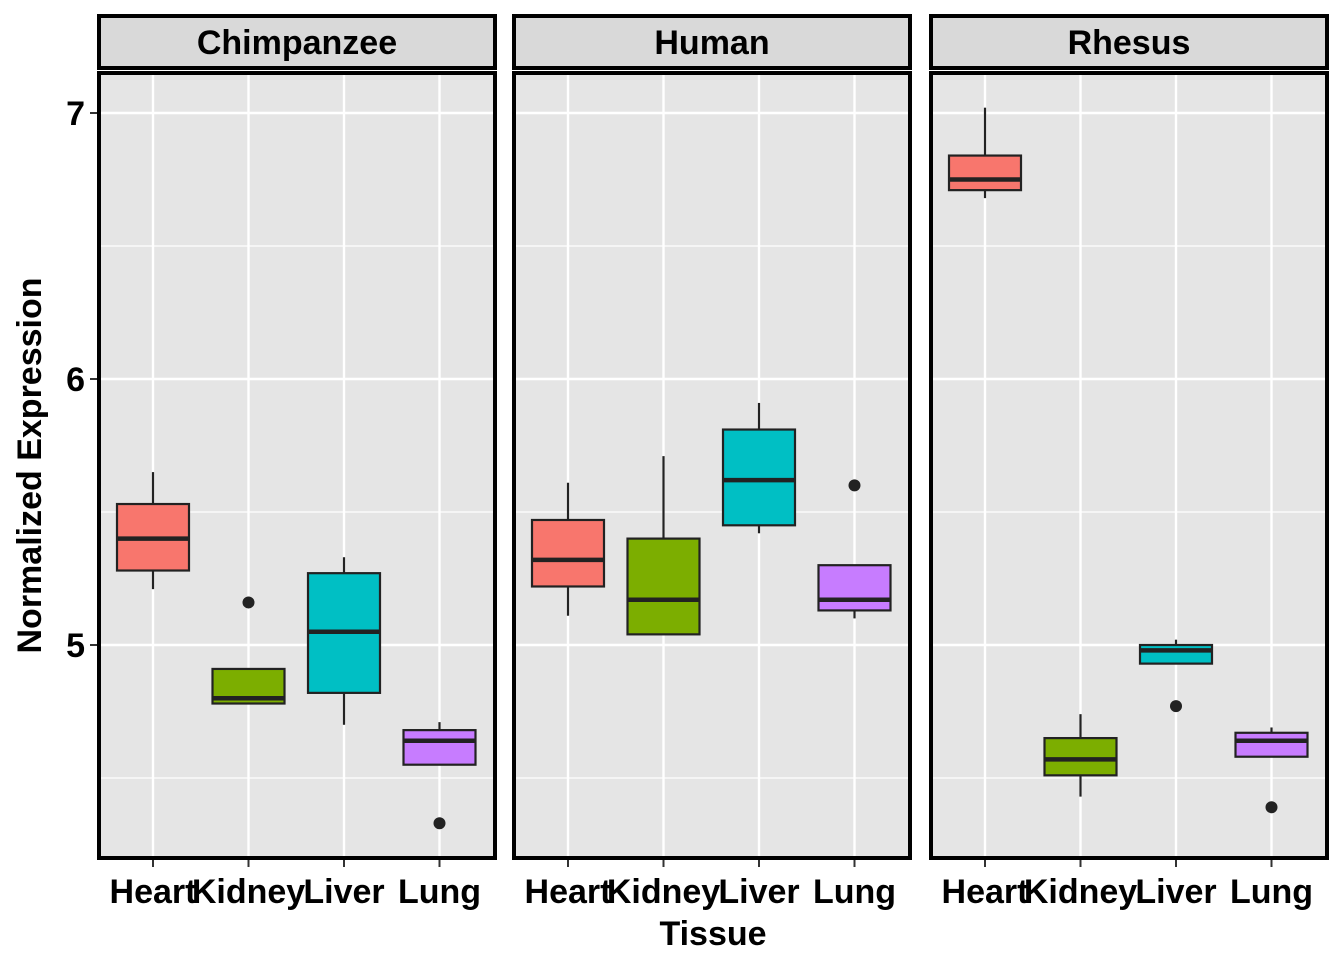  Describe the element at coordinates (75, 380) in the screenshot. I see `y-tick-label: 6` at that location.